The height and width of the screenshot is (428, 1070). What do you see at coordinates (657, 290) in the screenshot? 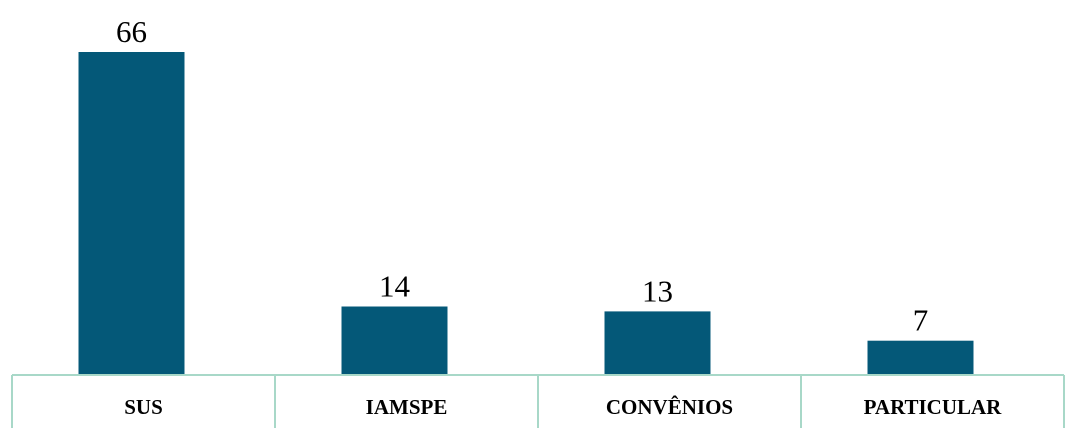
I see `data-label-convenios: 13` at bounding box center [657, 290].